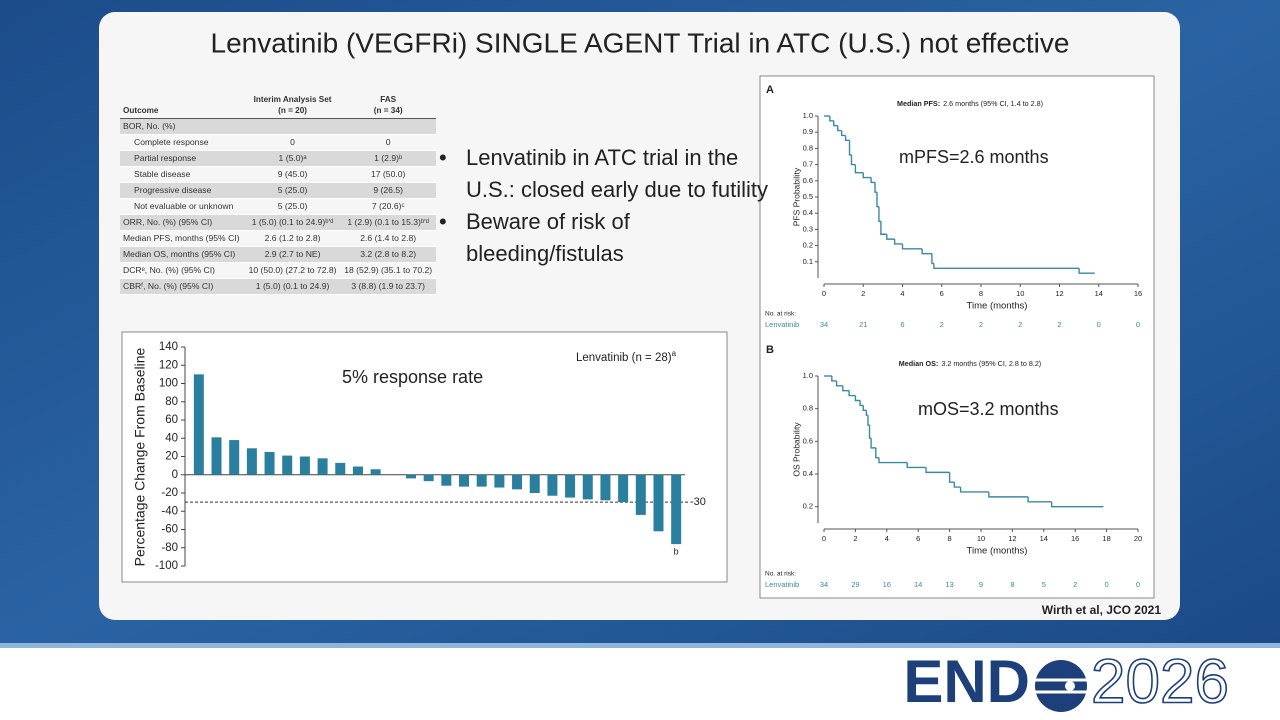  I want to click on header-cell: Outcome, so click(182, 105).